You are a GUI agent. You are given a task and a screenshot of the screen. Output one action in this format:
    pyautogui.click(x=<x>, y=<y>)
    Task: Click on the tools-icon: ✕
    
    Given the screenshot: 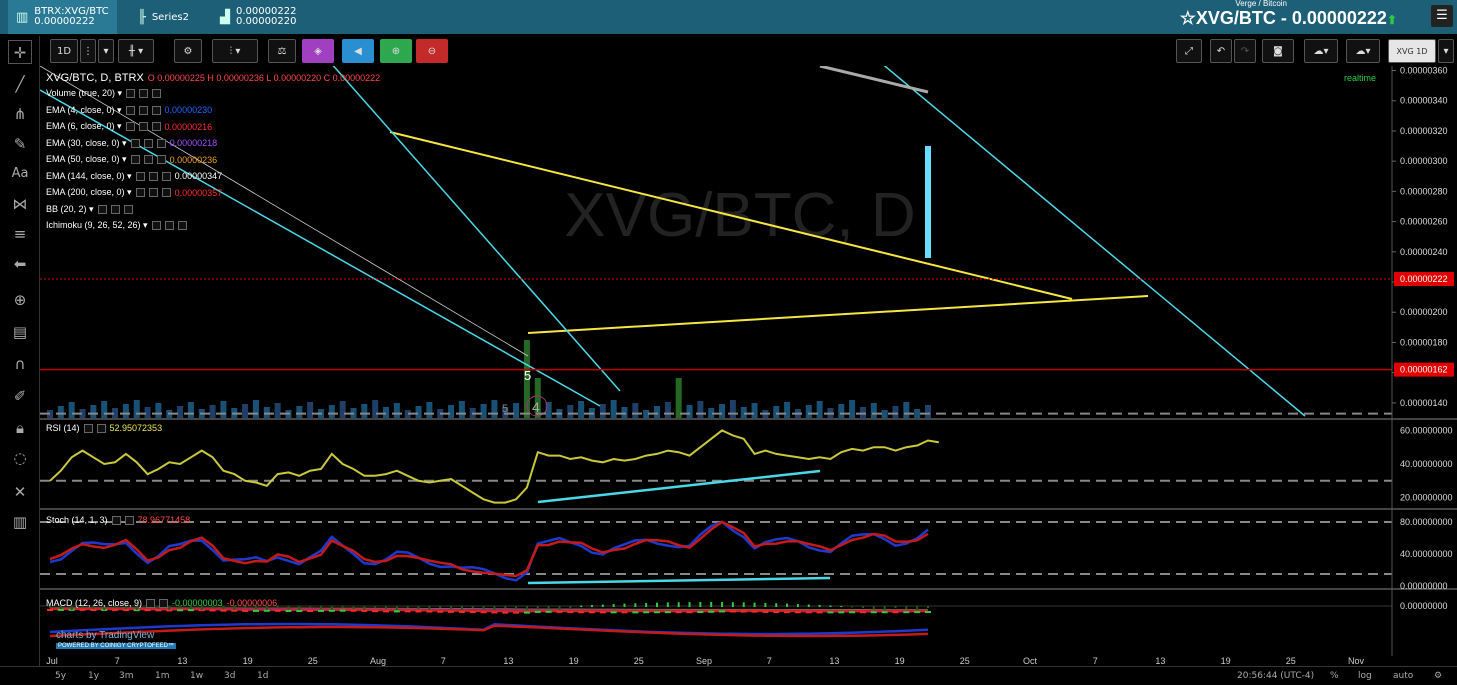 What is the action you would take?
    pyautogui.click(x=20, y=492)
    